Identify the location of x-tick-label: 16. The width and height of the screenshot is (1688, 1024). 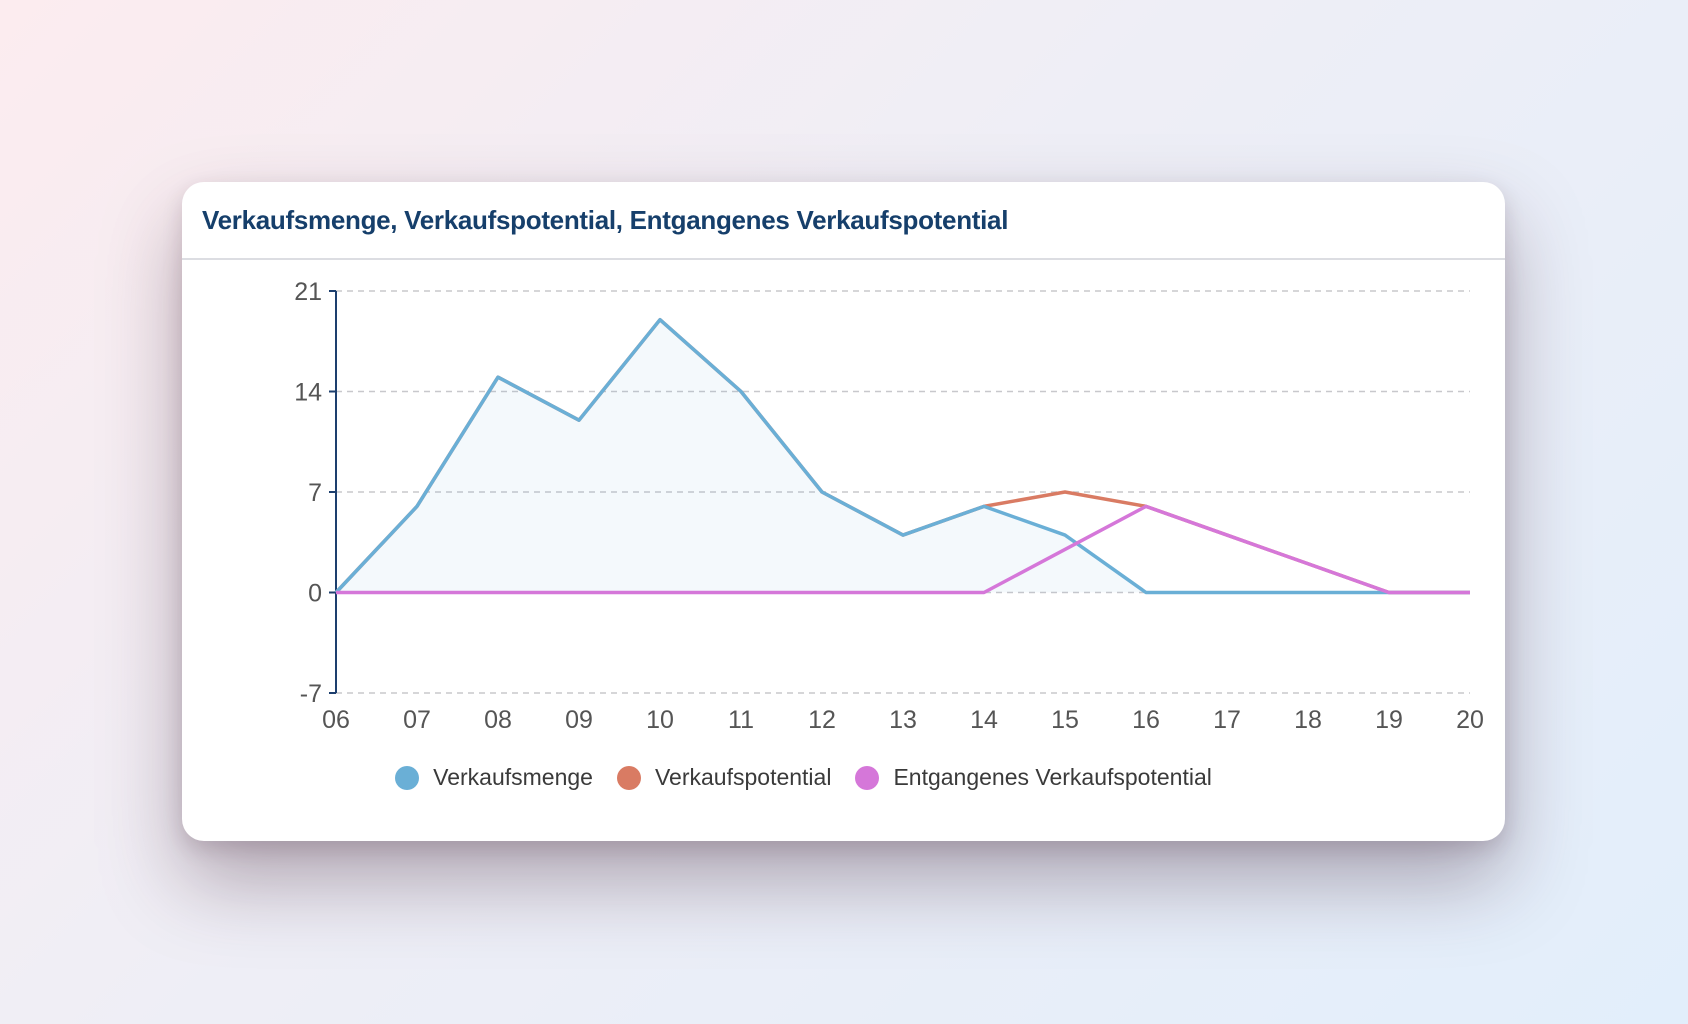
(1146, 720).